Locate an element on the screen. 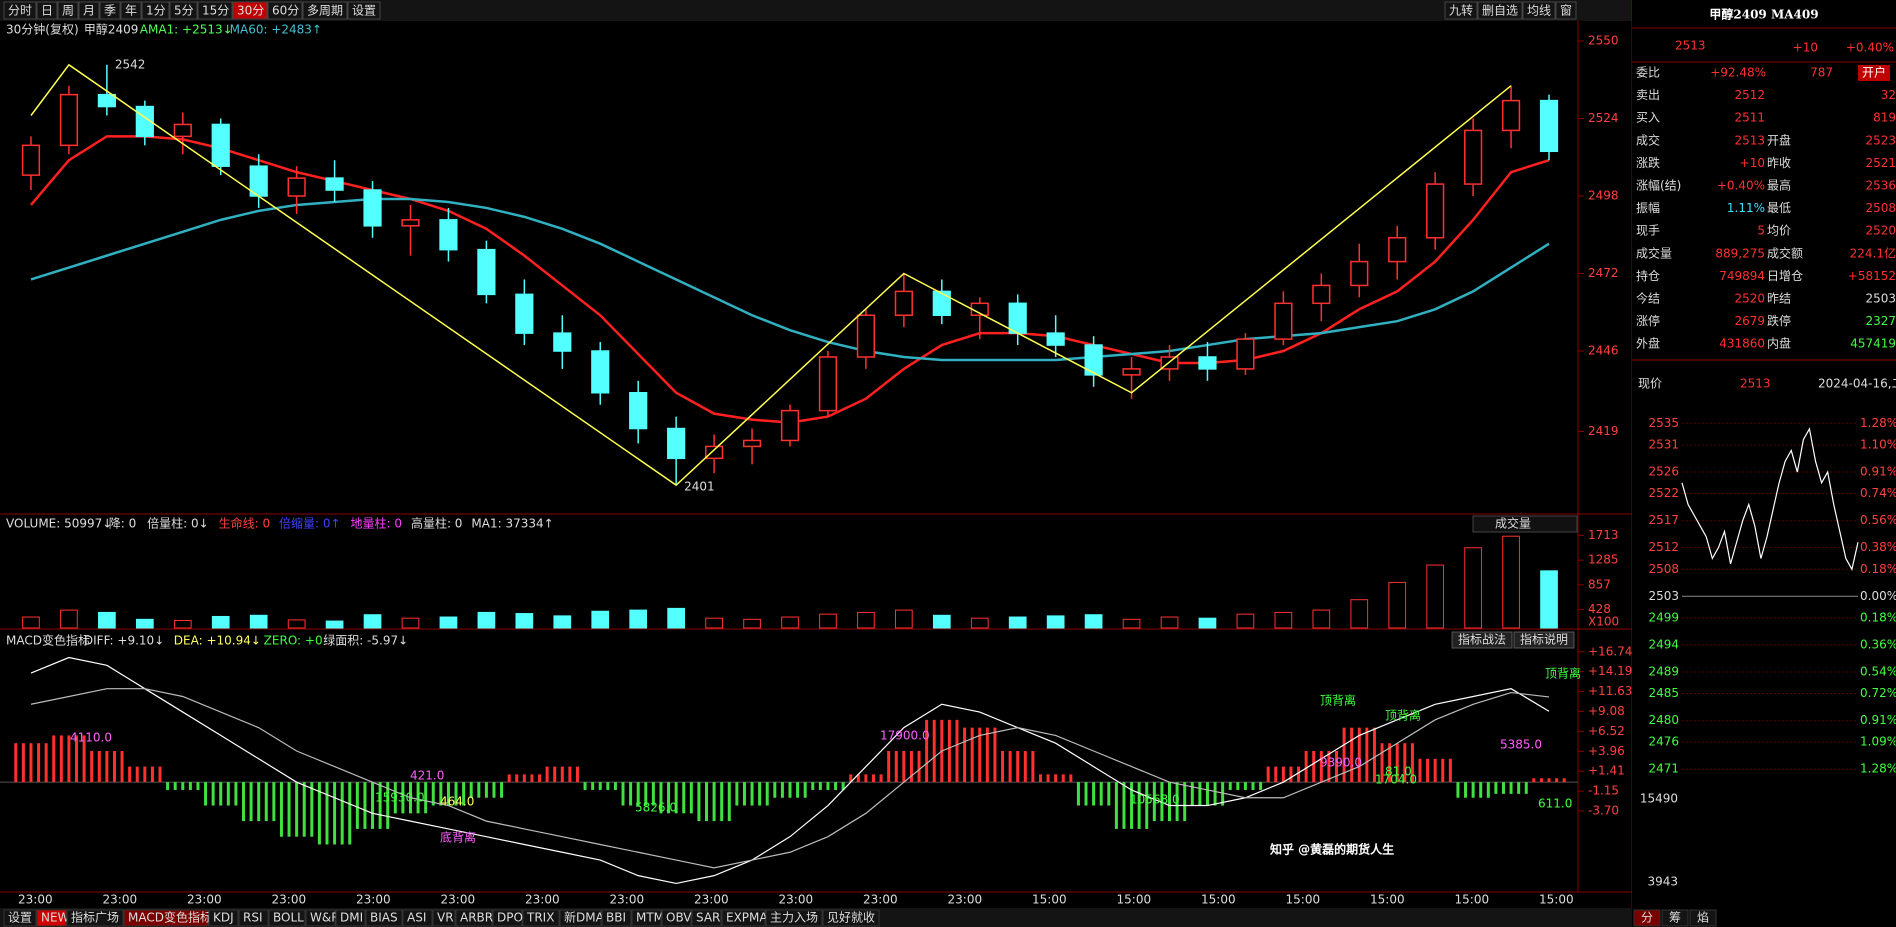 This screenshot has width=1896, height=927. indicator-tab: OBV is located at coordinates (679, 918).